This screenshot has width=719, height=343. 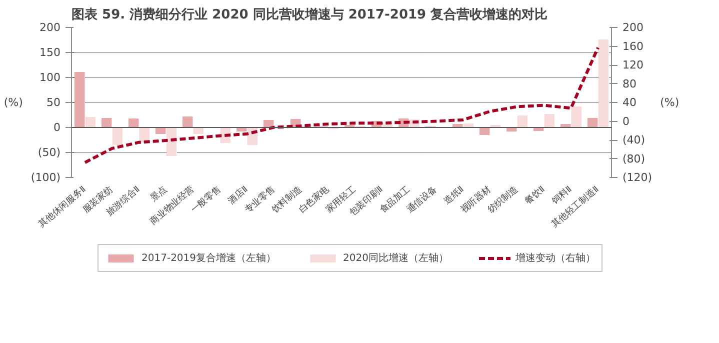 I want to click on y2-tick-label: (40), so click(x=634, y=140).